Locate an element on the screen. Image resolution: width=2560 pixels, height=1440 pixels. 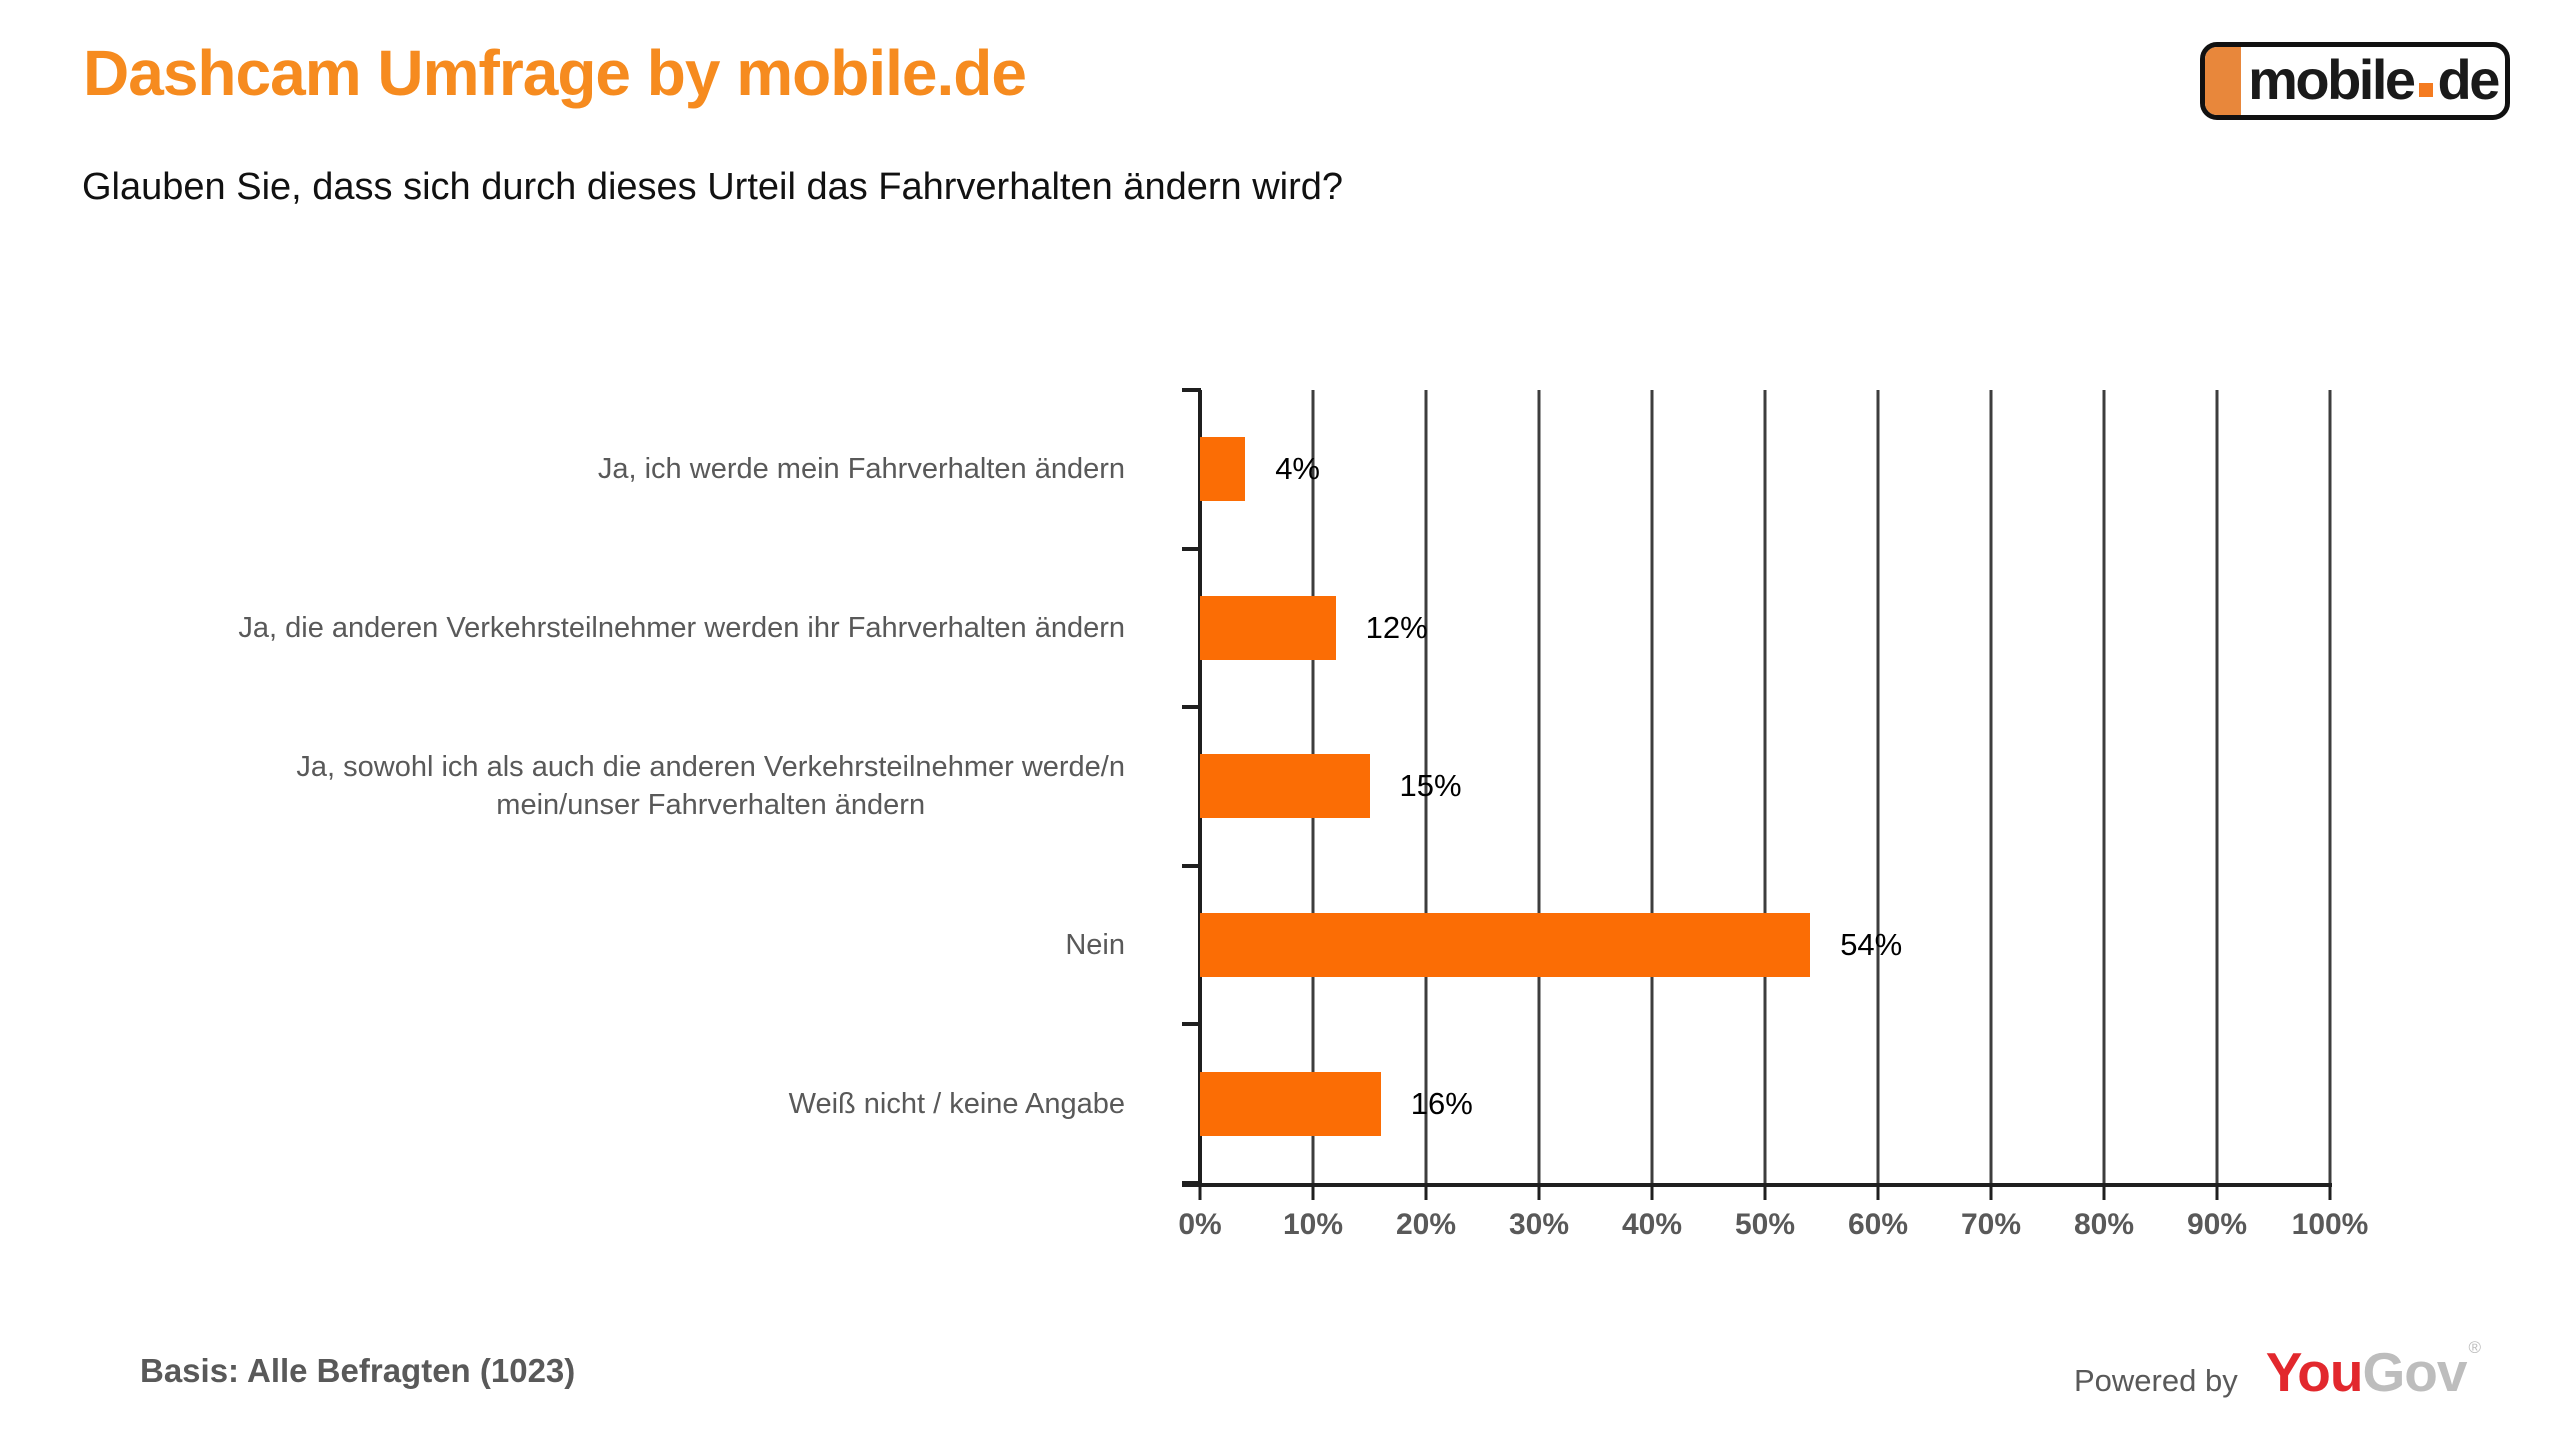
x-tick-label: 10% is located at coordinates (1313, 1224).